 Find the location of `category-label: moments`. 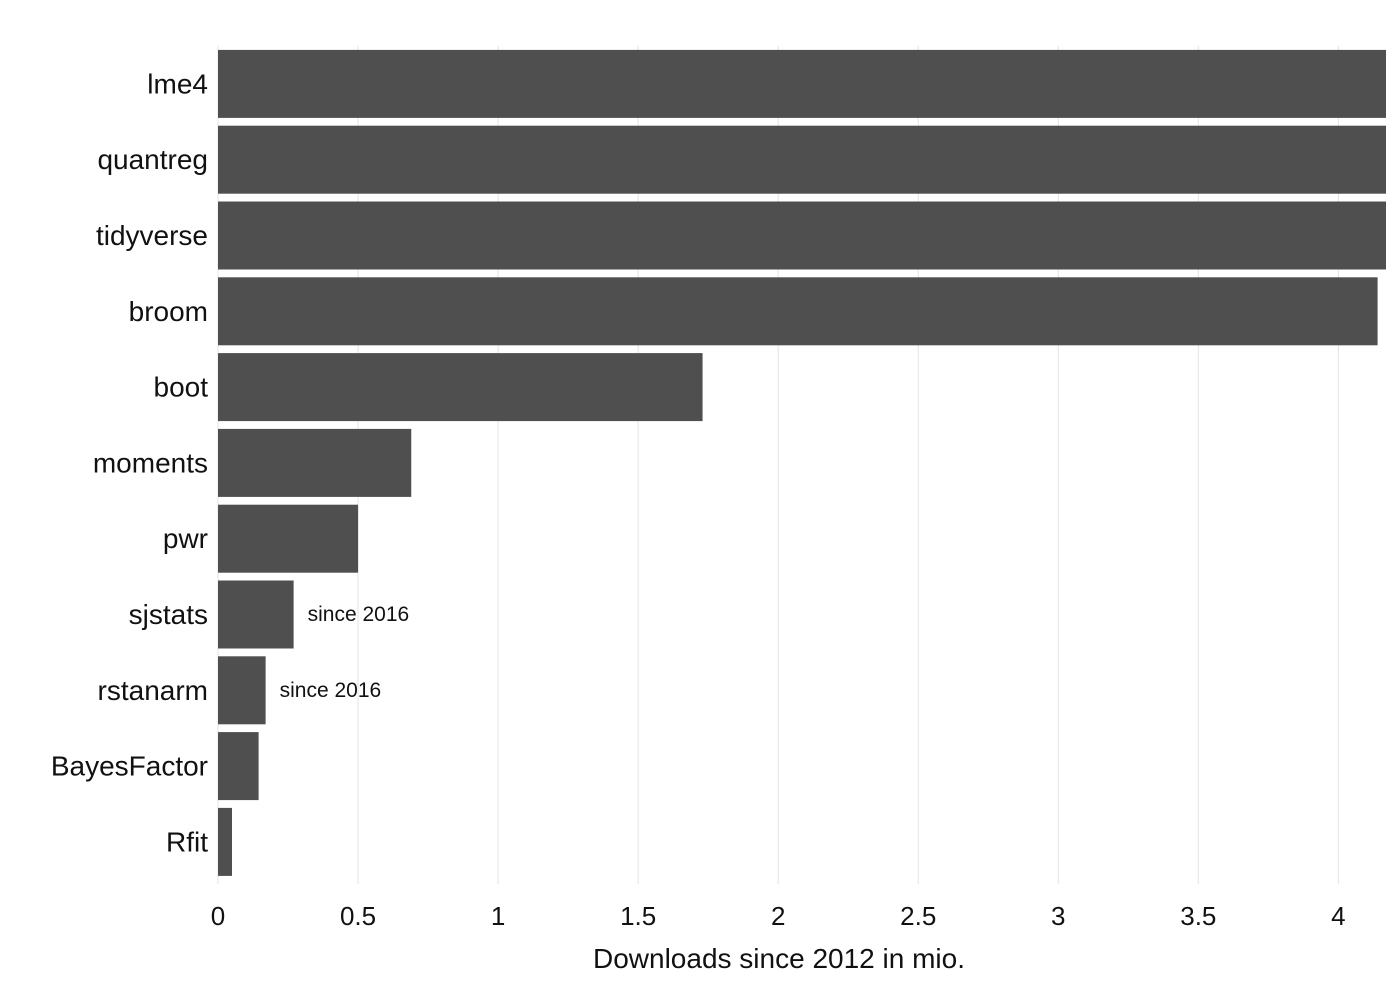

category-label: moments is located at coordinates (150, 462).